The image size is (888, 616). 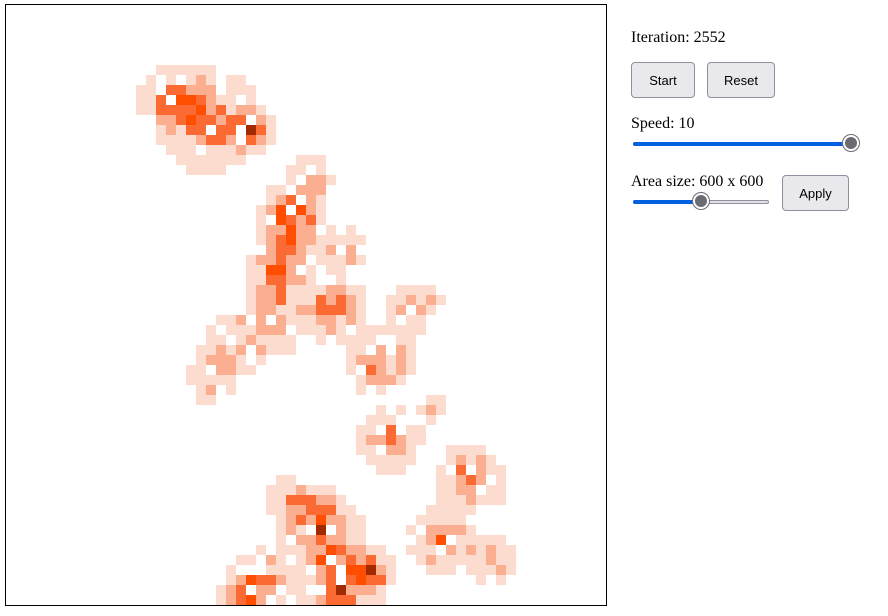 I want to click on area-size-slider, so click(x=701, y=202).